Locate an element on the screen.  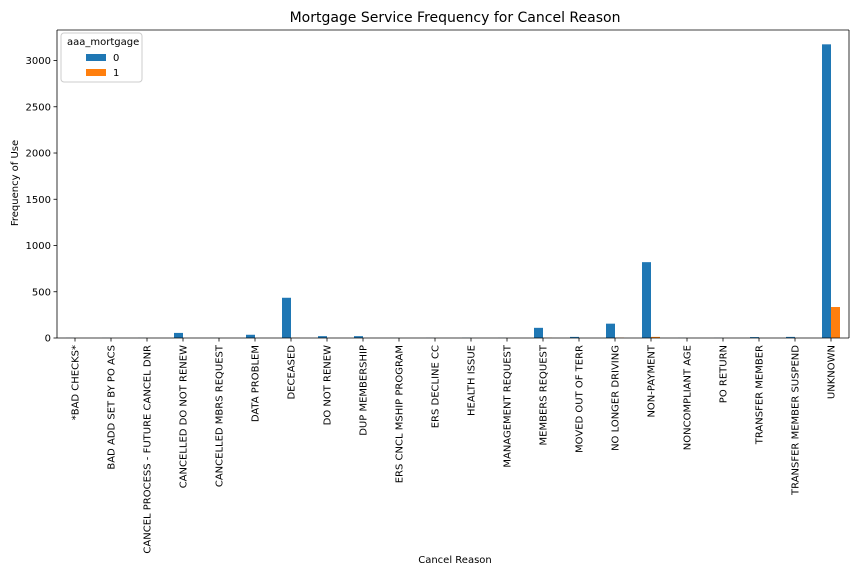
legend-label-series-0: 0 is located at coordinates (116, 58).